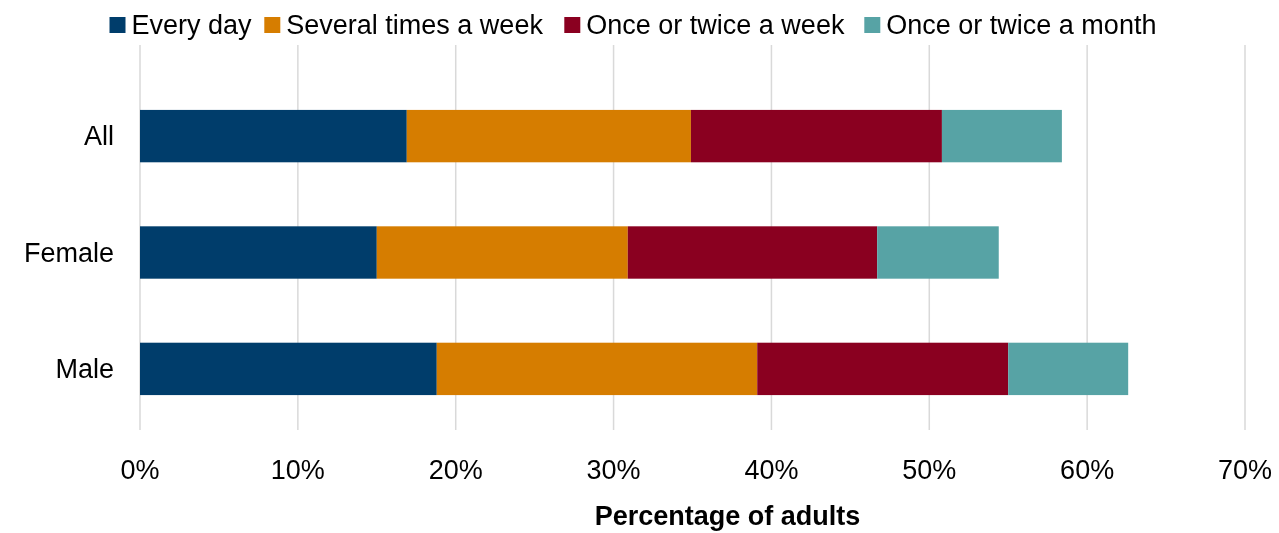 The height and width of the screenshot is (533, 1279). I want to click on legend-label: Every day, so click(192, 25).